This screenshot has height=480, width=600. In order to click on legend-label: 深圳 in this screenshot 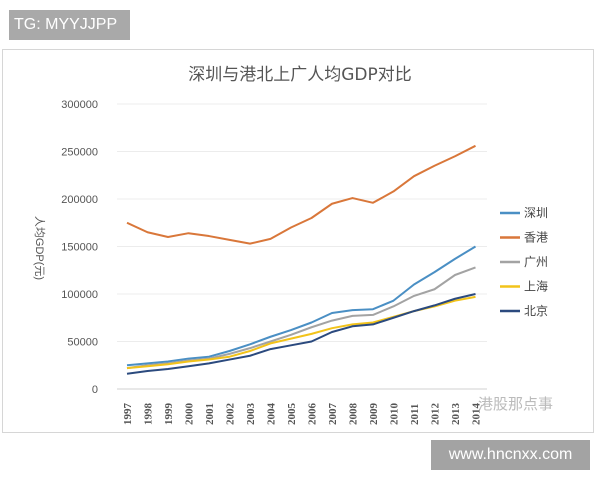, I will do `click(536, 213)`.